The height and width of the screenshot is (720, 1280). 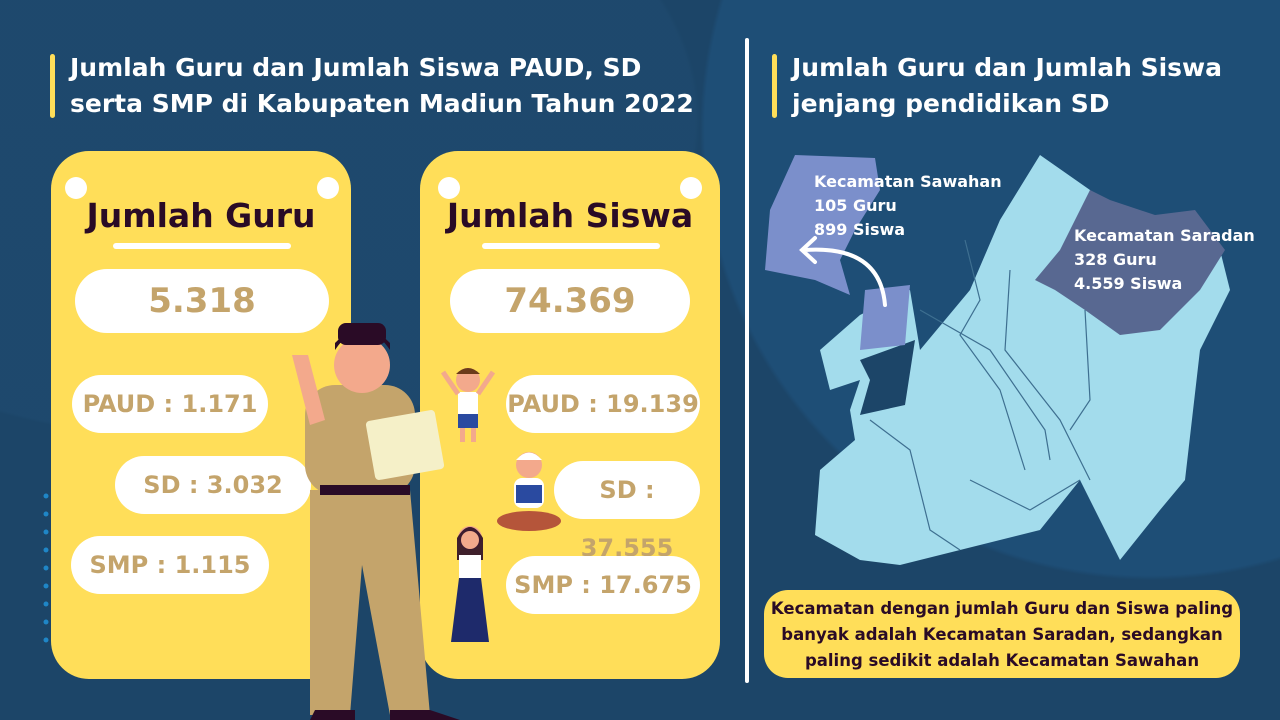 I want to click on map-gap, so click(x=887, y=377).